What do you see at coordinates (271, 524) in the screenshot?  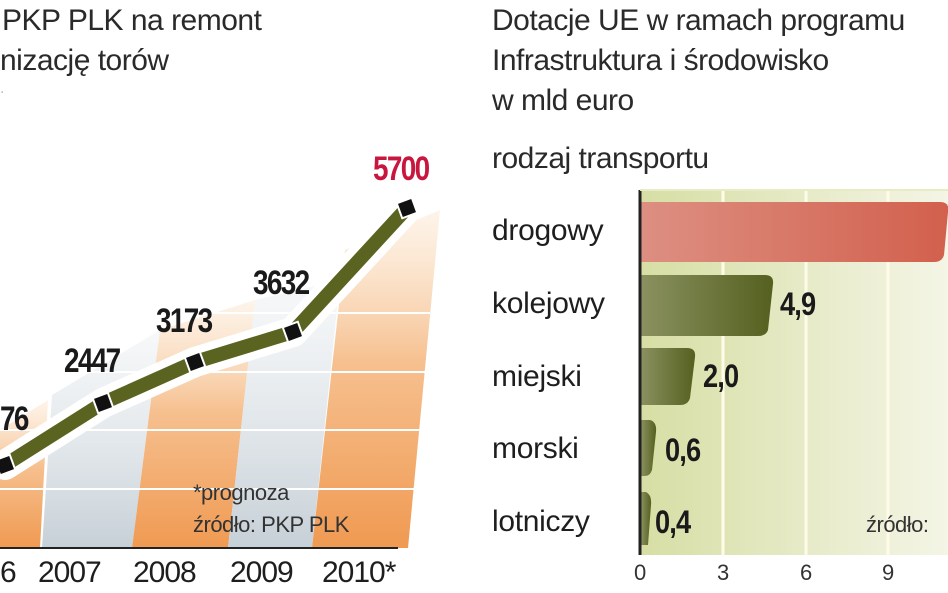 I see `left-source: źródło: PKP PLK` at bounding box center [271, 524].